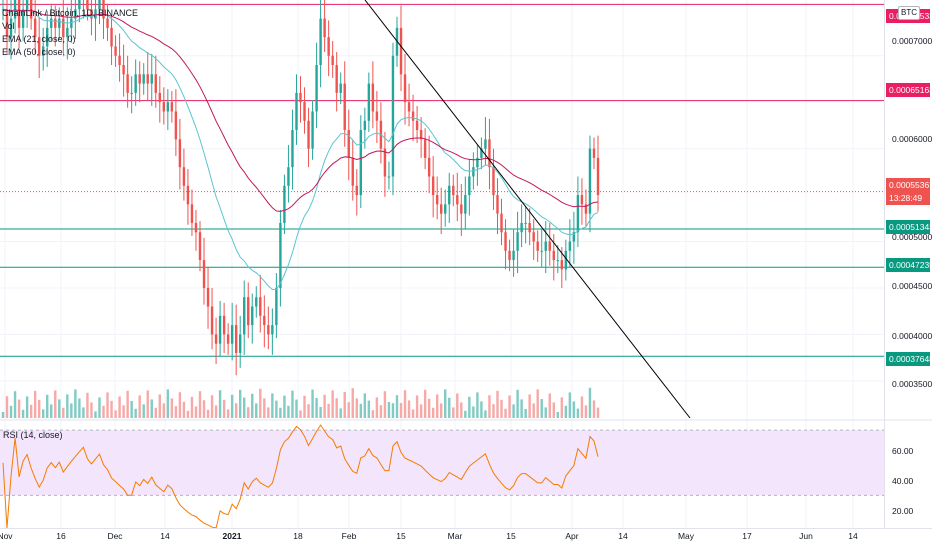  Describe the element at coordinates (33, 435) in the screenshot. I see `rsi-legend: RSI (14, close)` at that location.